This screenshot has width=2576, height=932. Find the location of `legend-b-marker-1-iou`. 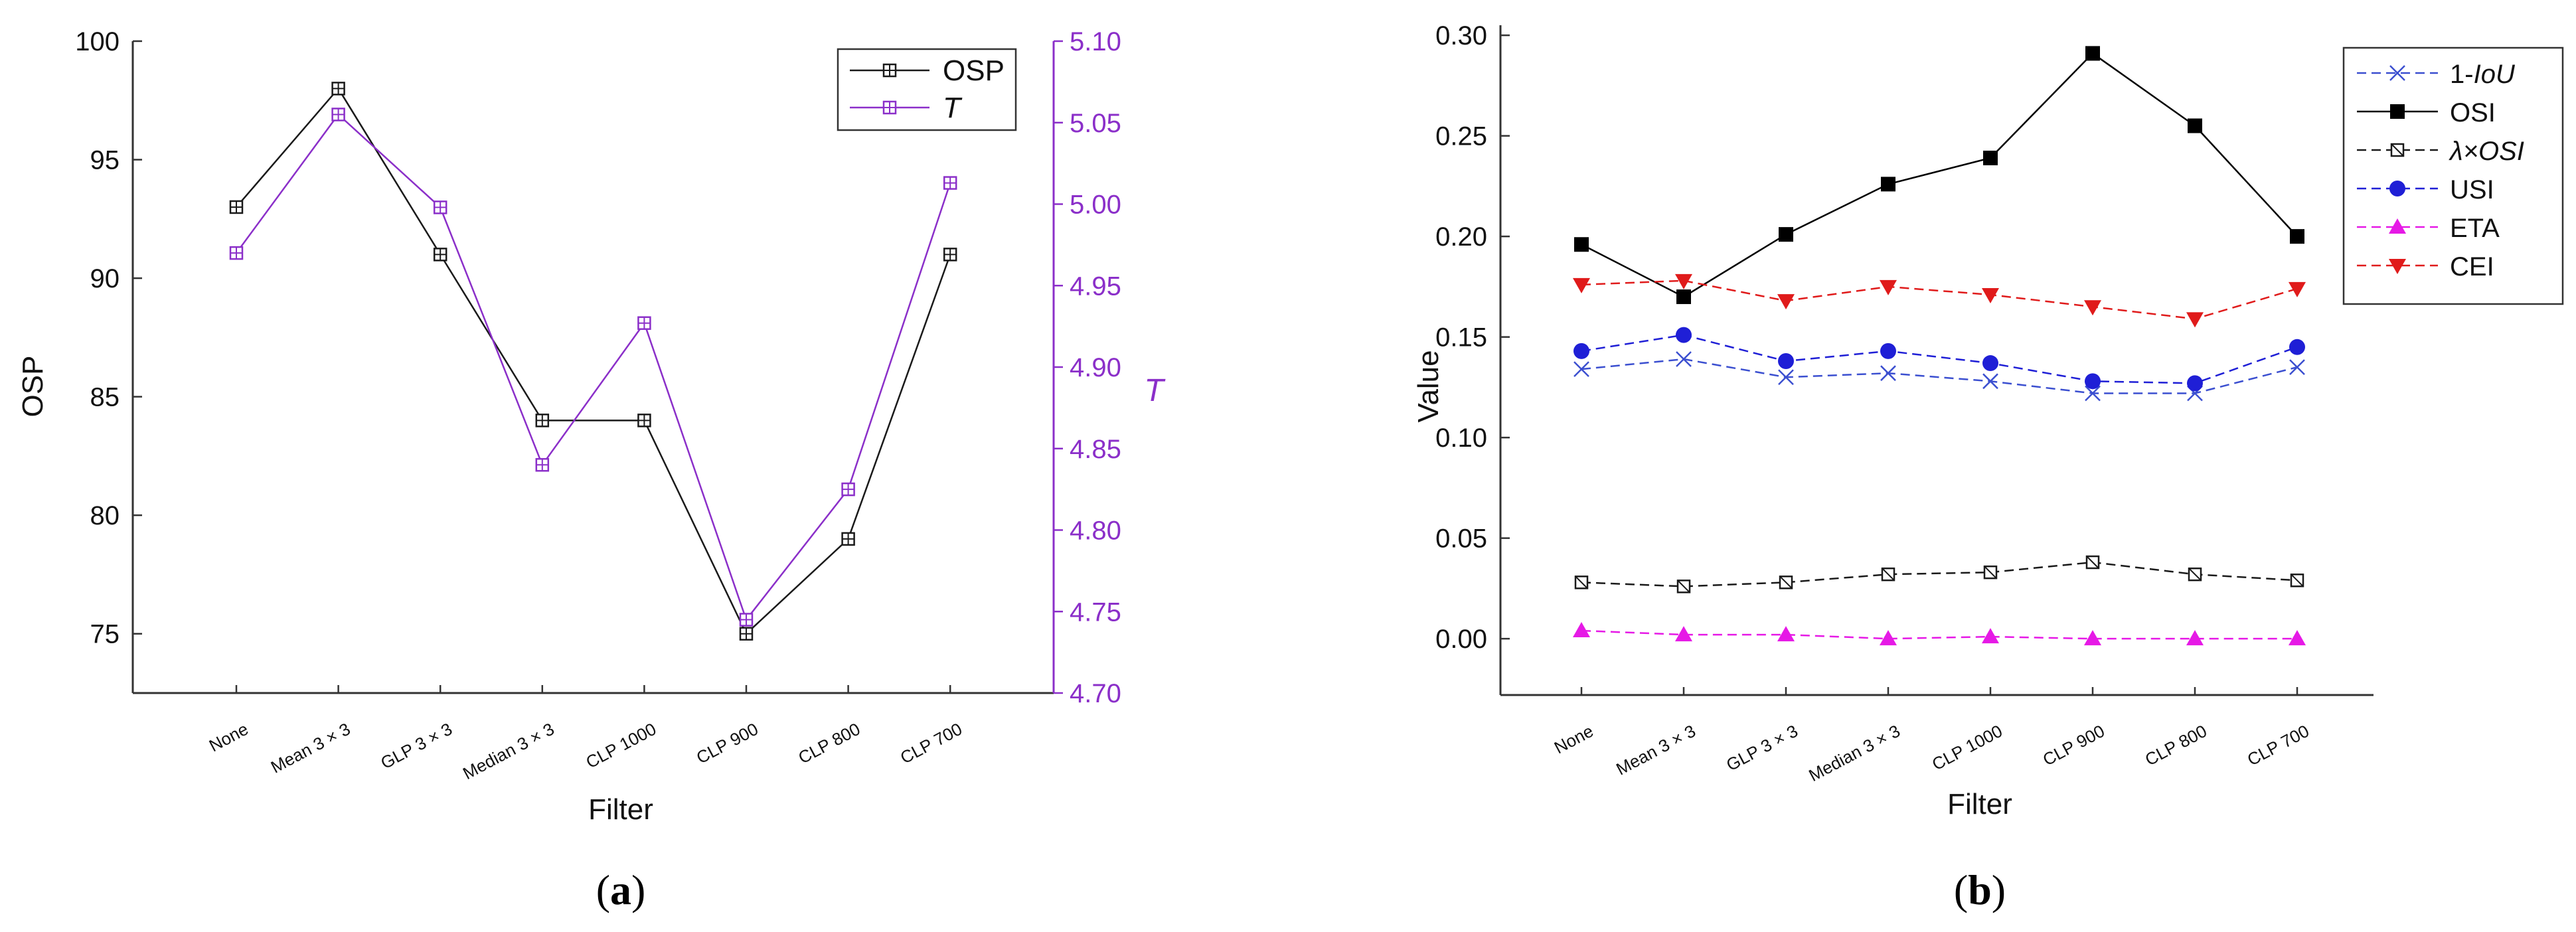

legend-b-marker-1-iou is located at coordinates (2397, 73).